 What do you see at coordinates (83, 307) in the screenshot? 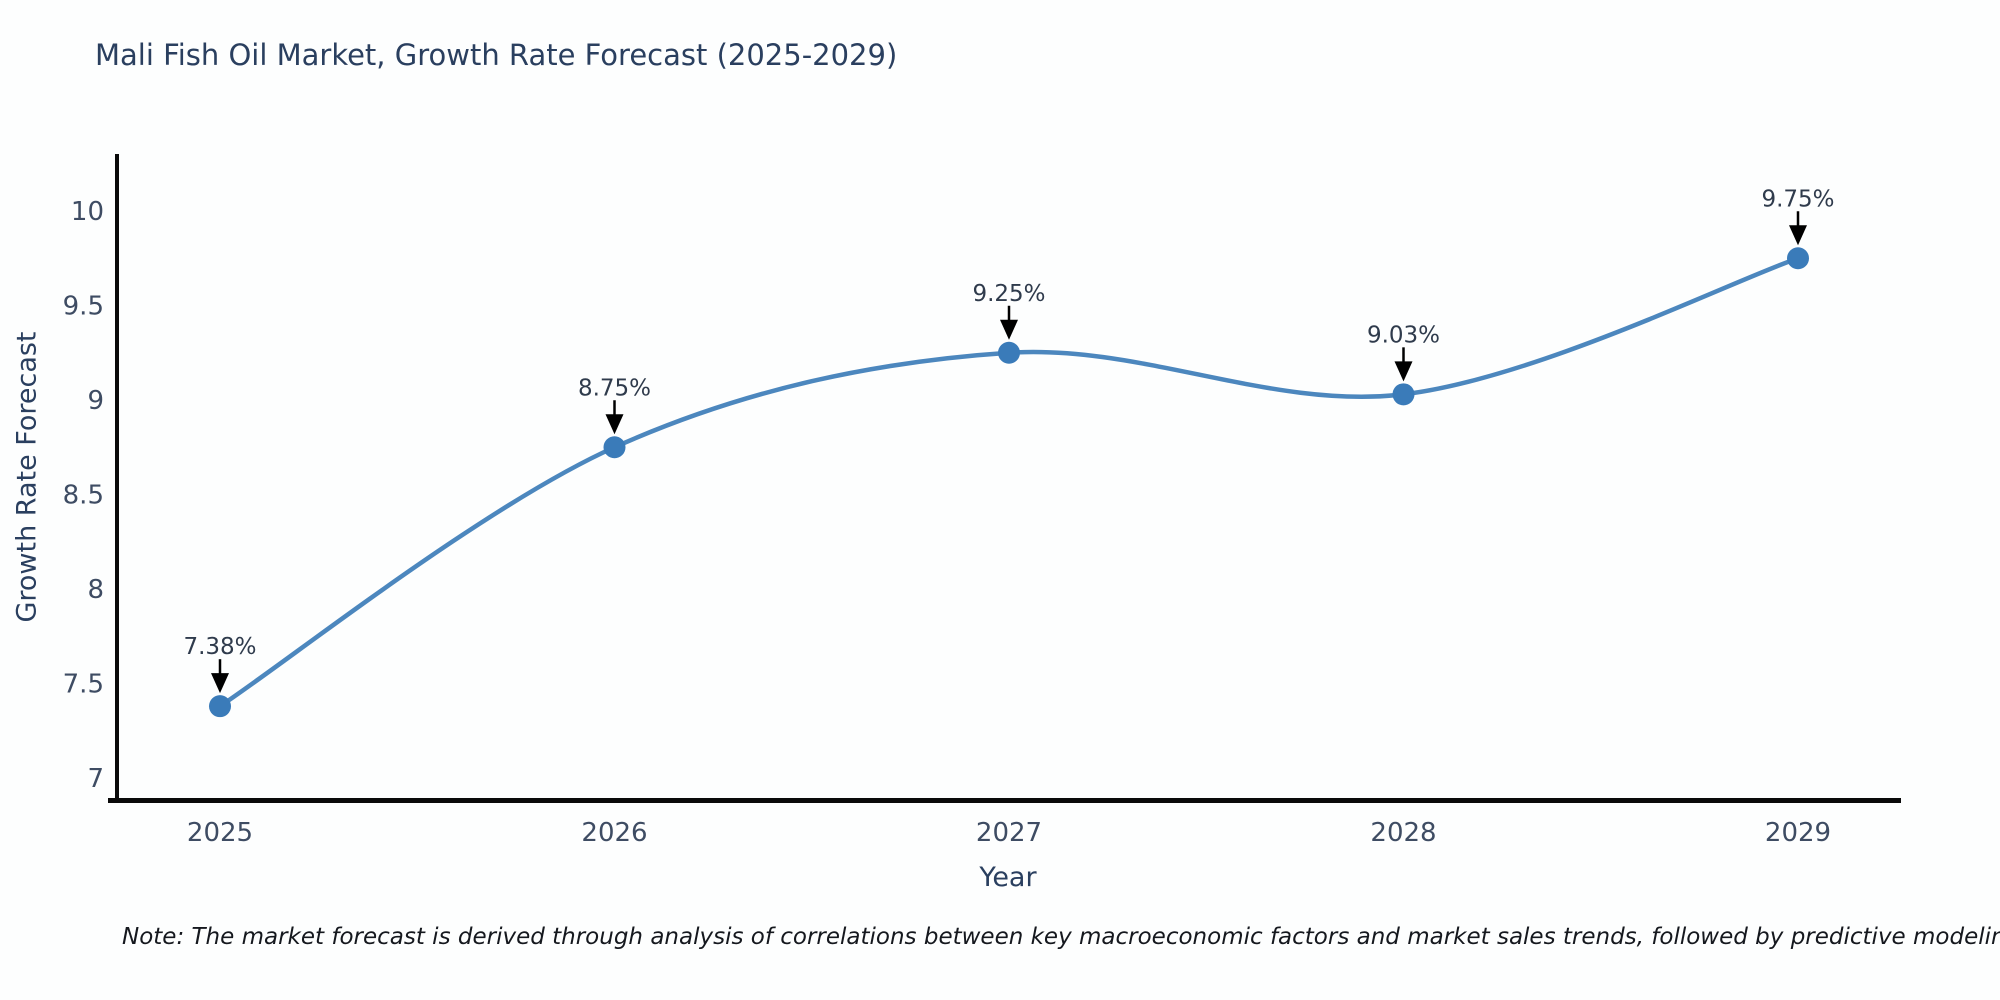
I see `y-tick-label: 9.5` at bounding box center [83, 307].